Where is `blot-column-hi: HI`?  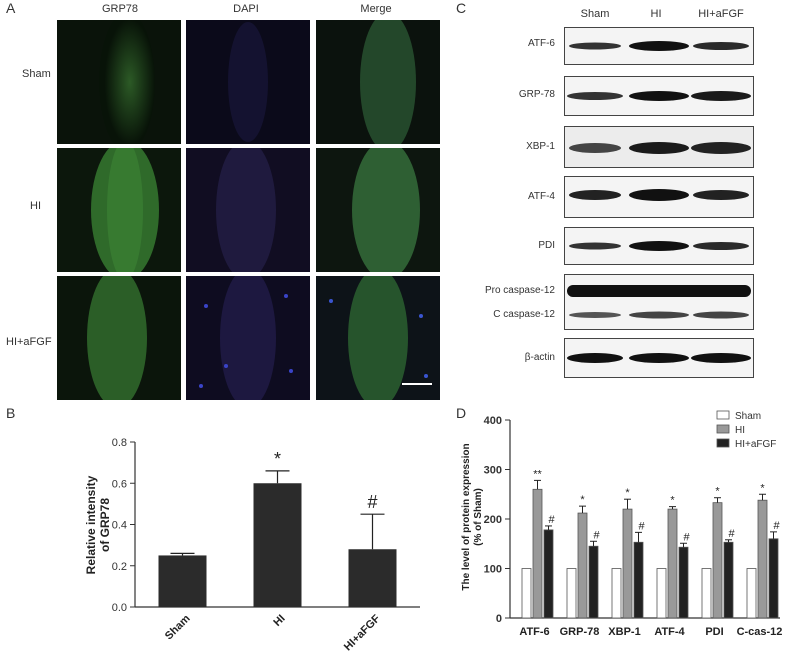 blot-column-hi: HI is located at coordinates (656, 14).